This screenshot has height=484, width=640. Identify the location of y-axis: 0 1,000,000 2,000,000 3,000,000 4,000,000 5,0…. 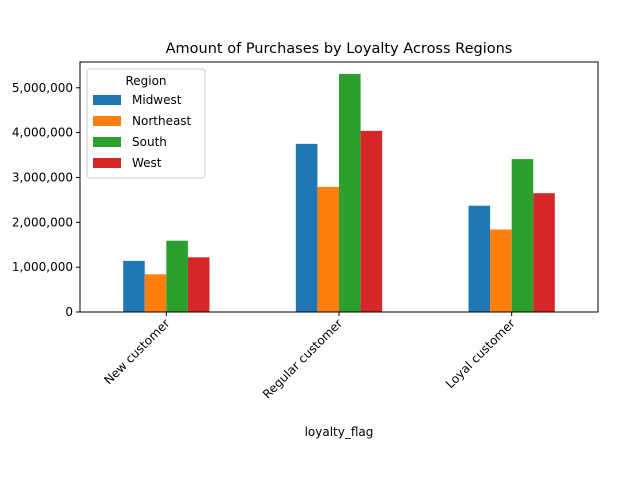
(46, 200).